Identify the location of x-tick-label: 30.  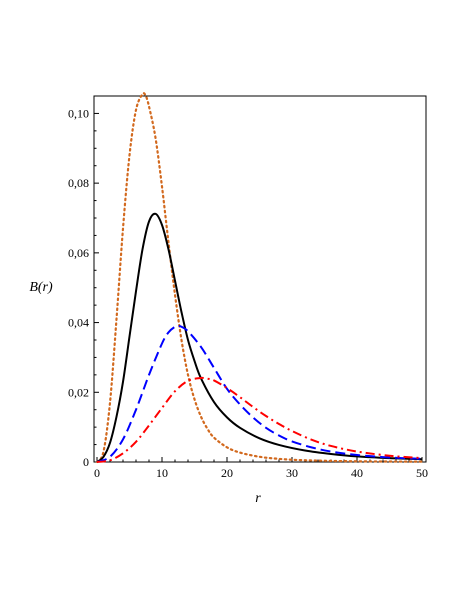
(292, 473).